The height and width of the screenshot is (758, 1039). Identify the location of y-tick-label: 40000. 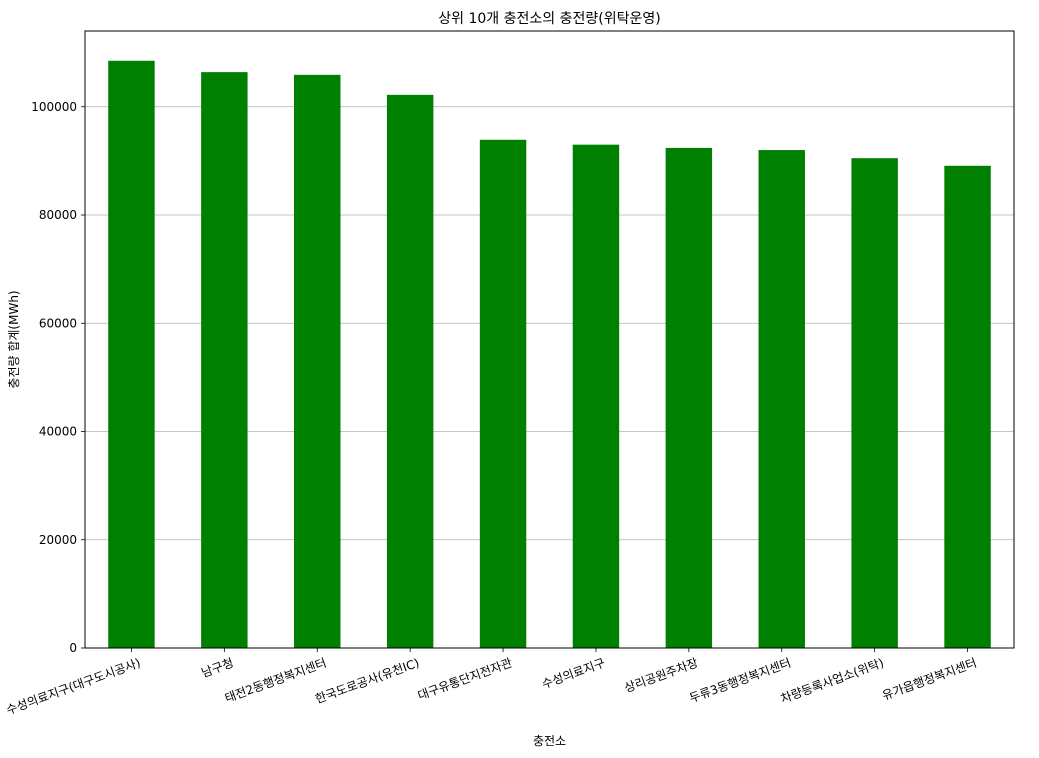
(58, 432).